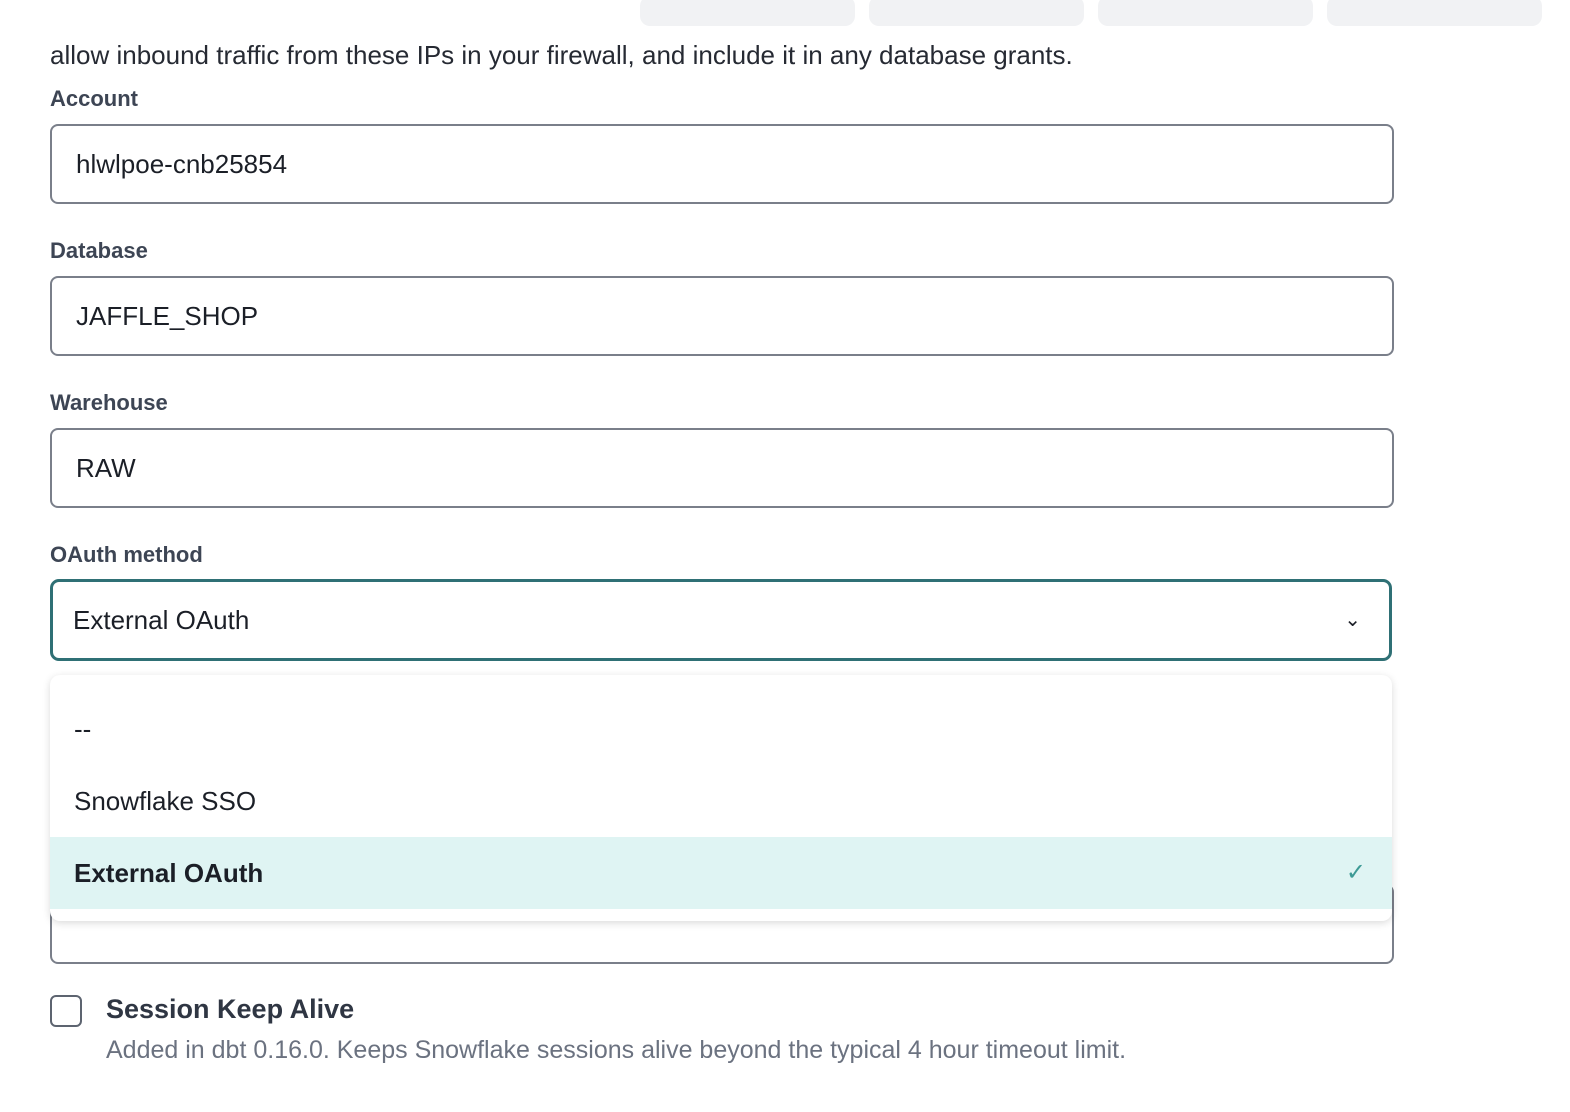 The width and height of the screenshot is (1570, 1112). Describe the element at coordinates (721, 873) in the screenshot. I see `option-external-oauth: External OAuth ✓` at that location.